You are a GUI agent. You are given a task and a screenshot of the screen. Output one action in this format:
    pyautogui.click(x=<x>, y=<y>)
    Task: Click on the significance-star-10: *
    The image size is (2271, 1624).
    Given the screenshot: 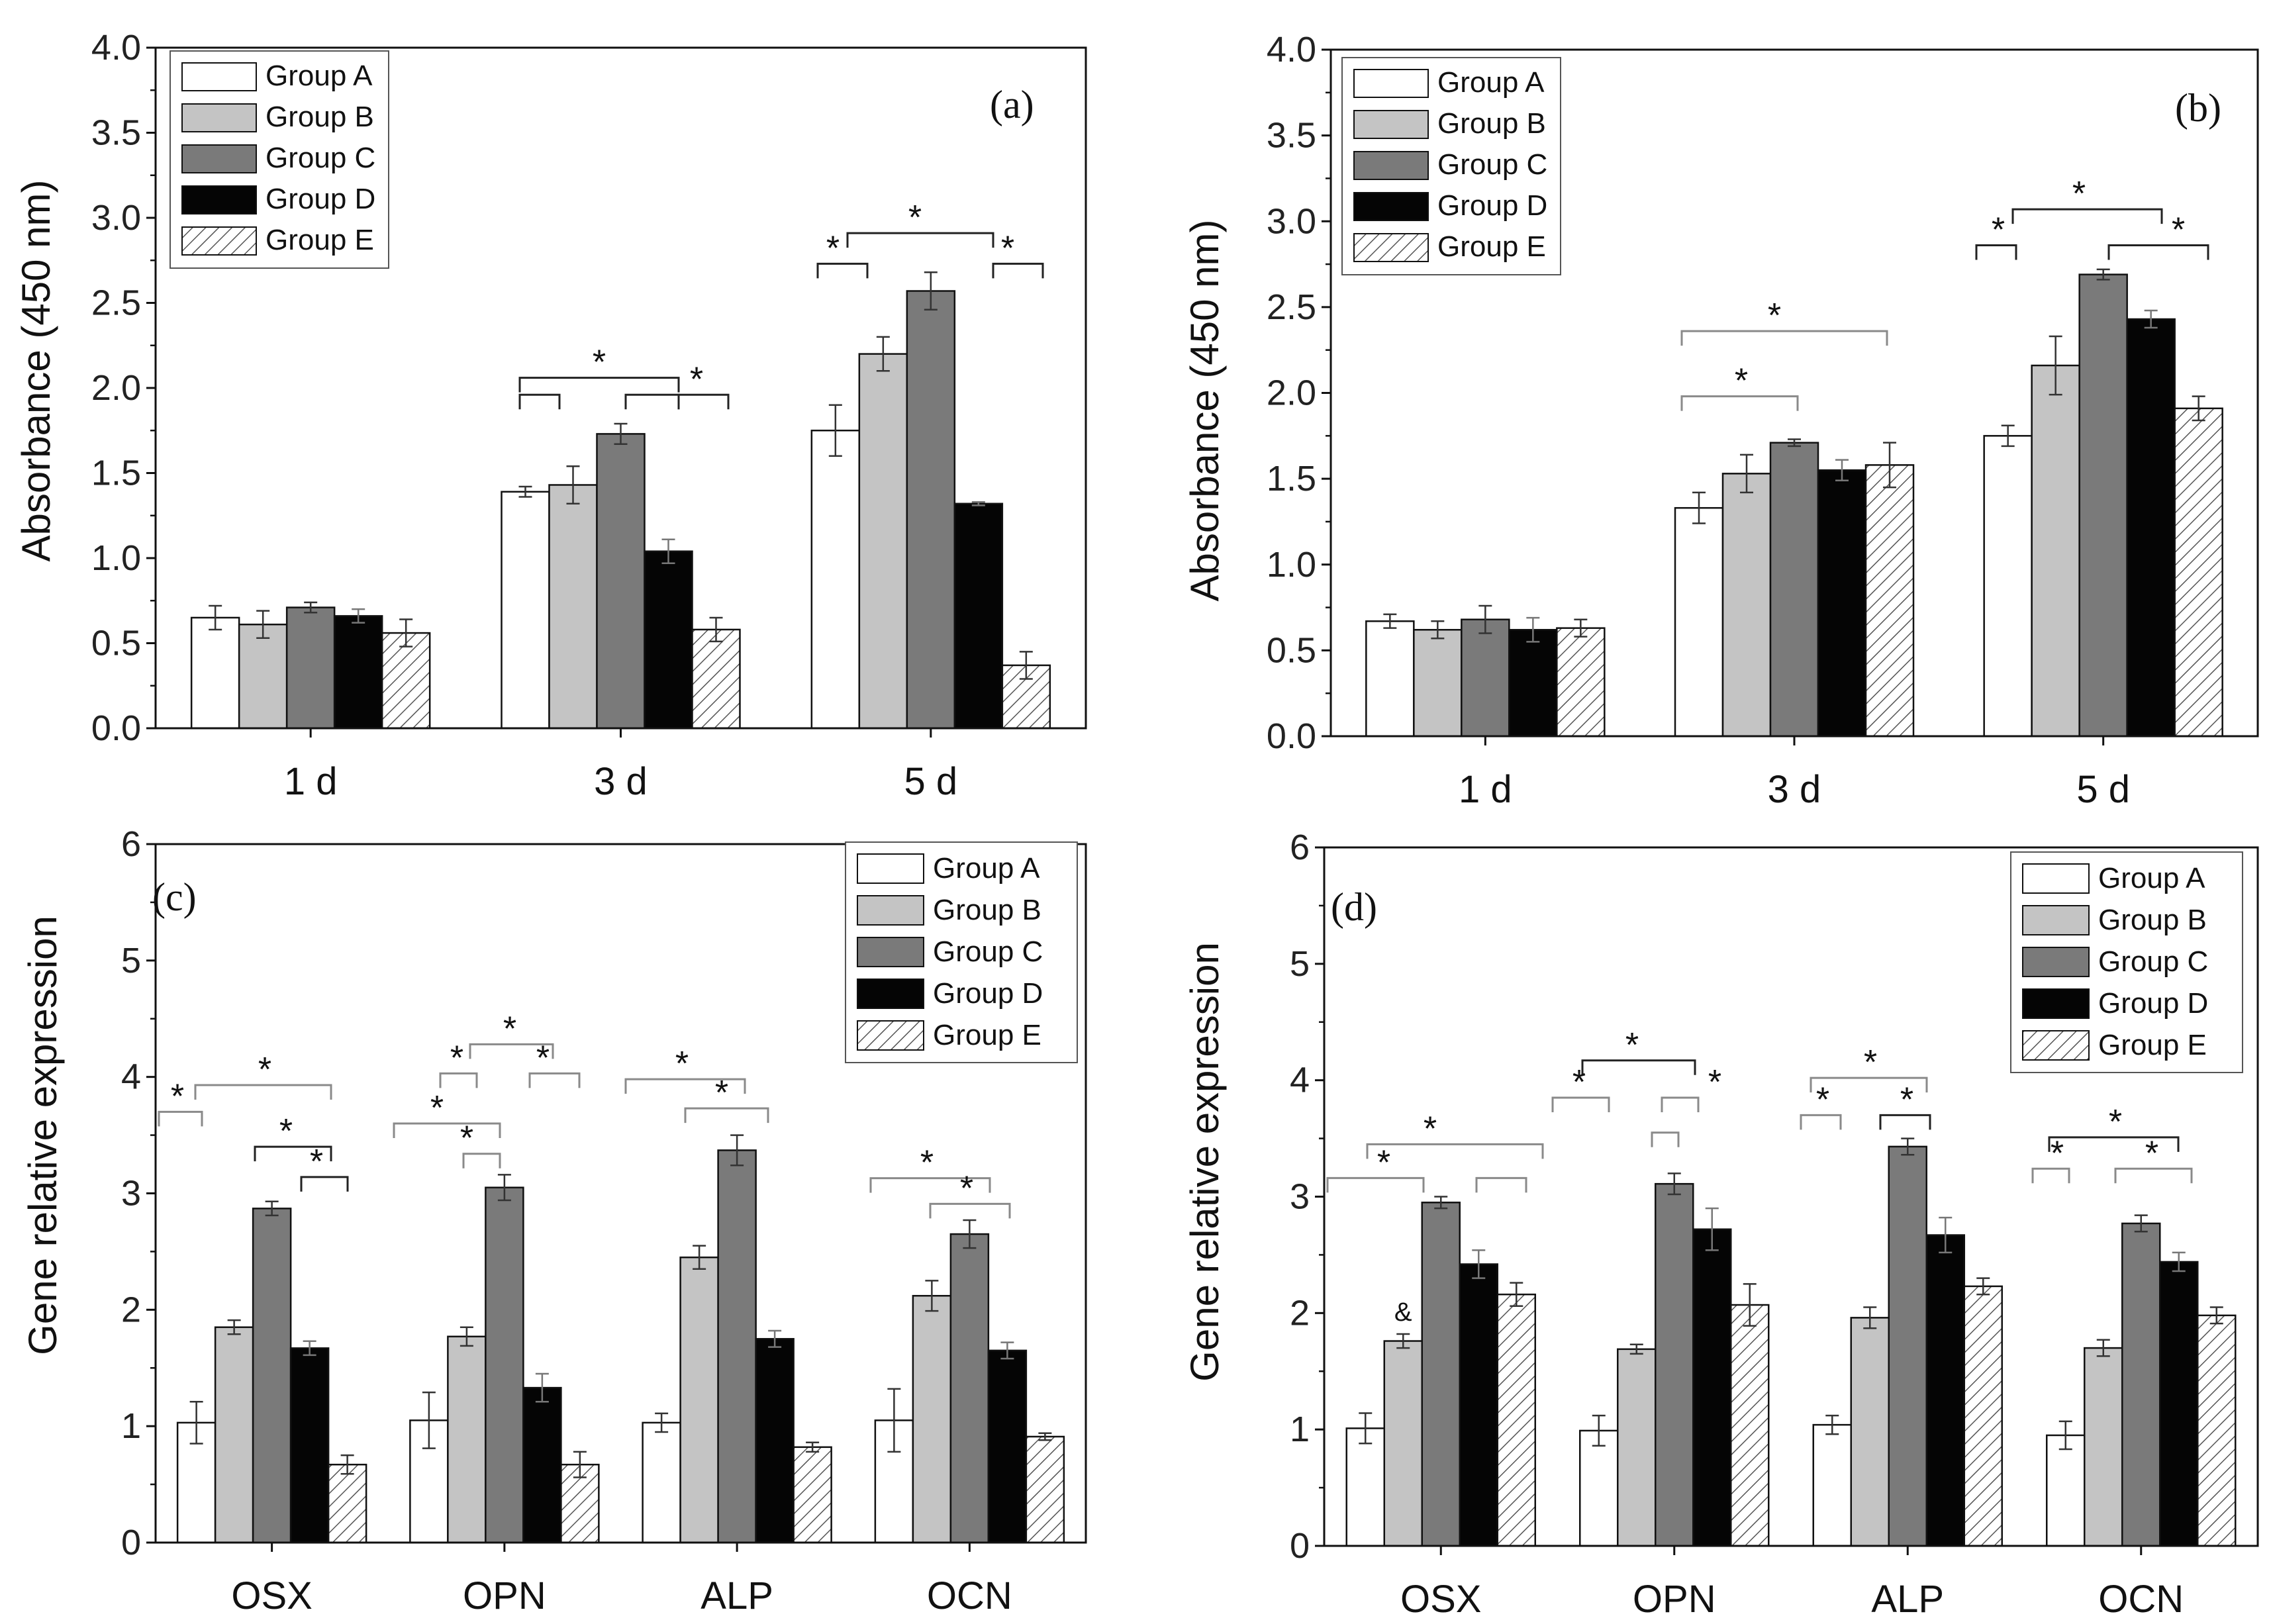 What is the action you would take?
    pyautogui.click(x=721, y=1093)
    